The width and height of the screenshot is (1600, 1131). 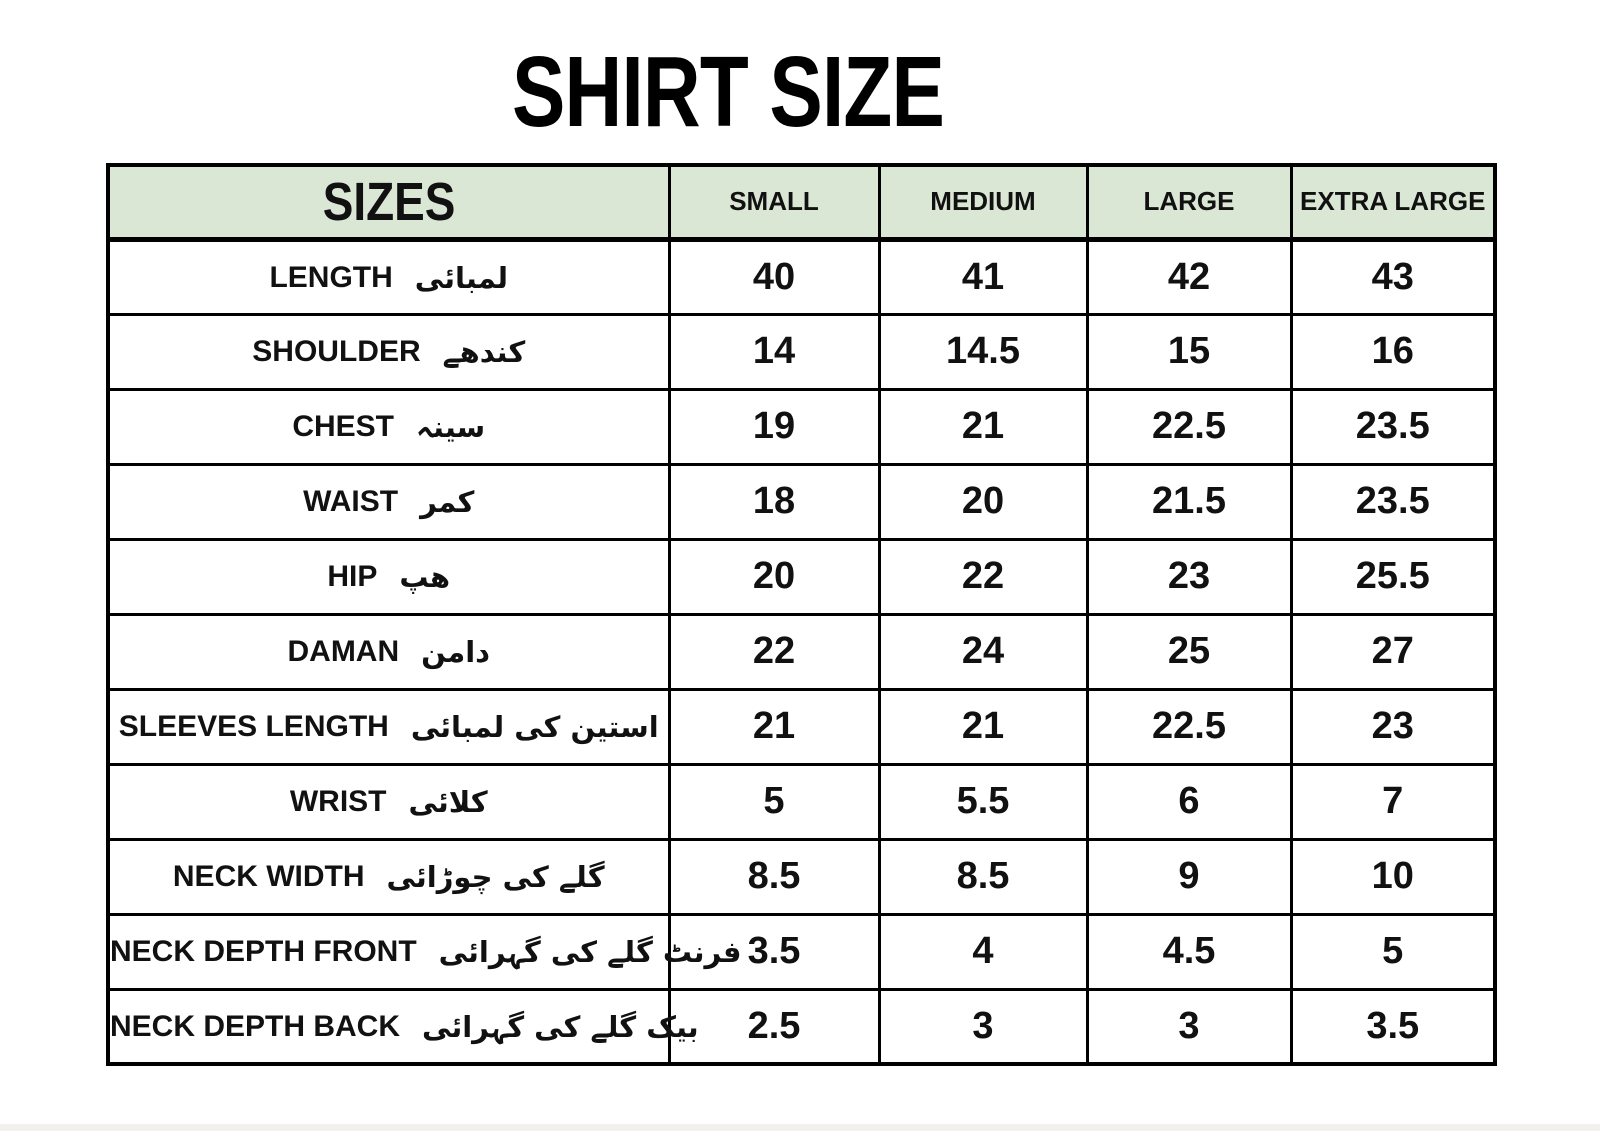 I want to click on size-value-cell: 24, so click(x=983, y=651).